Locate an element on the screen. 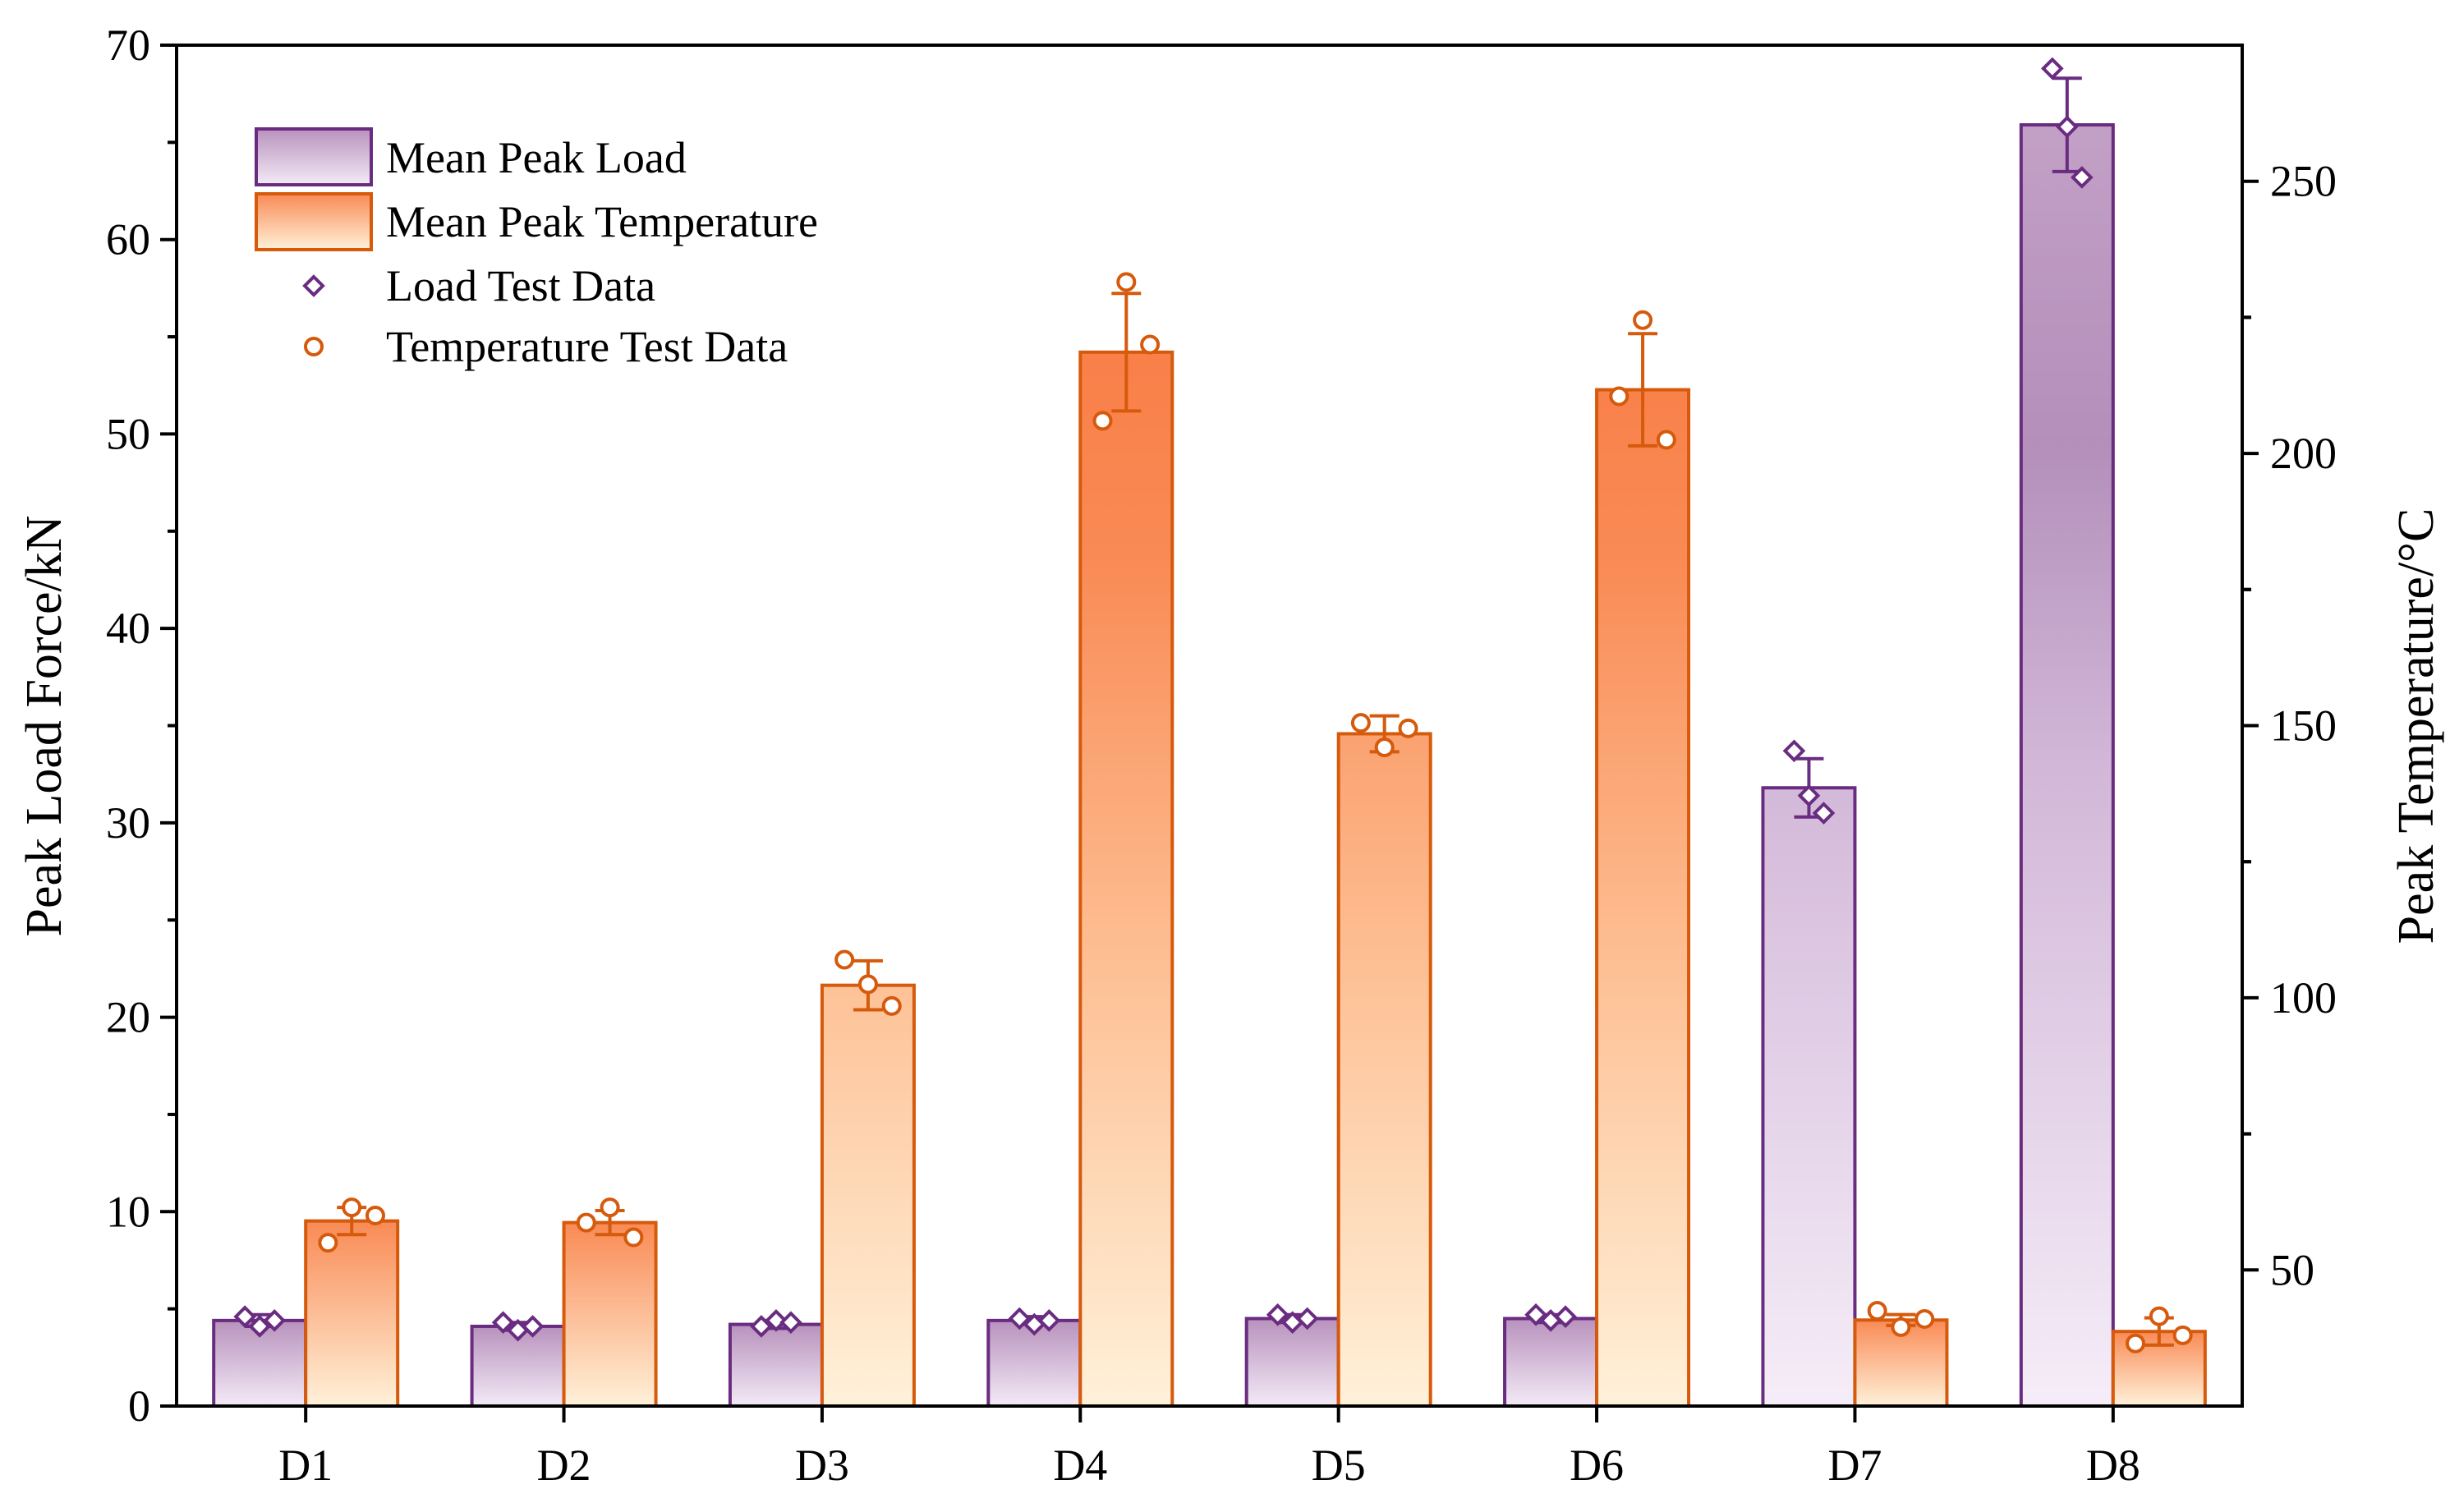  x-tick-label-D2: D2 is located at coordinates (564, 1465).